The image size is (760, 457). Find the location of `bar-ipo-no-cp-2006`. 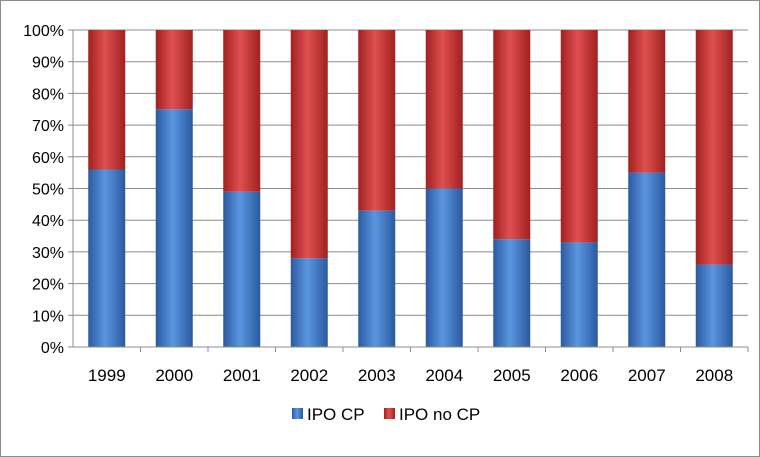

bar-ipo-no-cp-2006 is located at coordinates (579, 136).